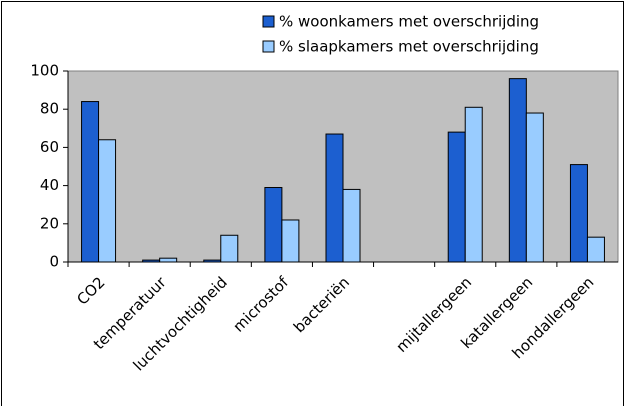 The width and height of the screenshot is (626, 406). Describe the element at coordinates (321, 304) in the screenshot. I see `x-tick-label: bacteriën` at that location.